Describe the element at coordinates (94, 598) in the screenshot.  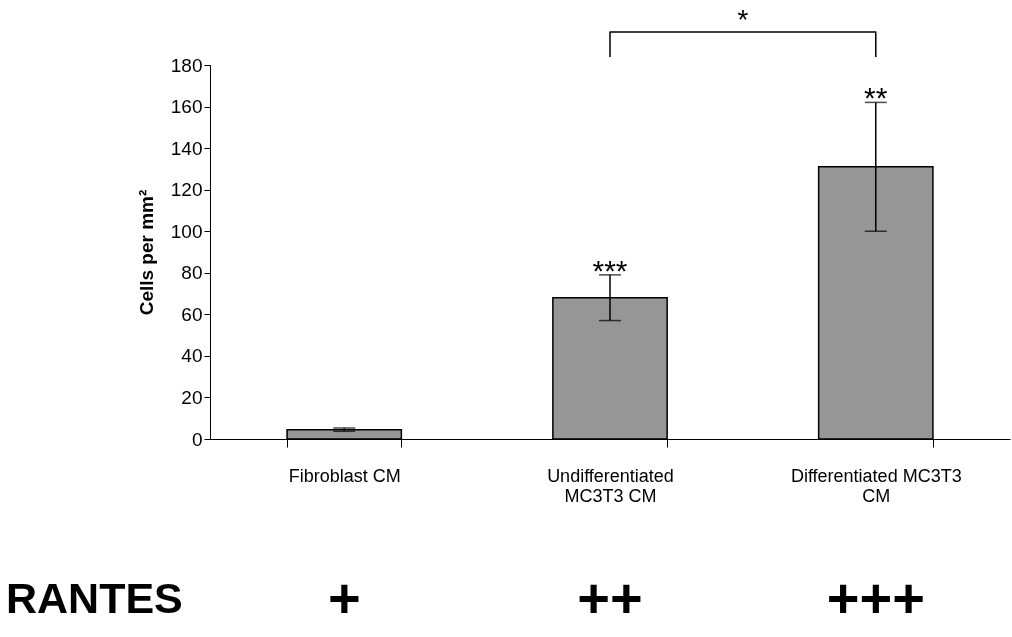
I see `text: RANTES` at that location.